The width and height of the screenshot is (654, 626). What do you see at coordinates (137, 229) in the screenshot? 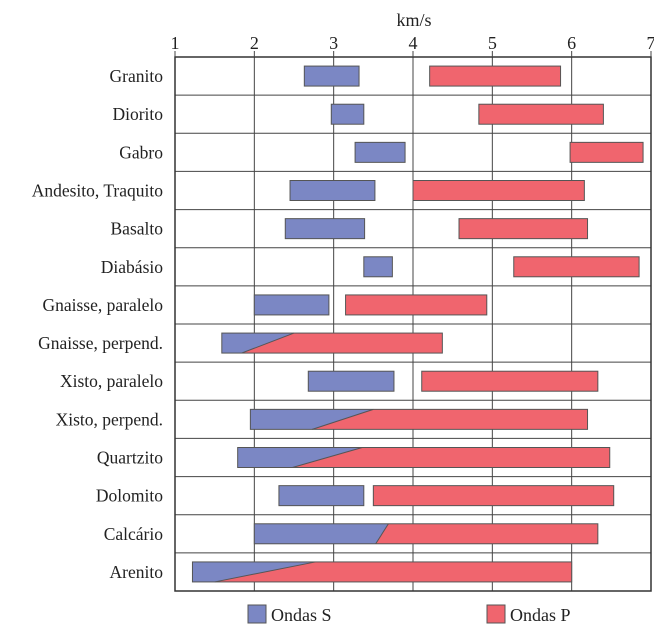
I see `rock-label: Basalto` at bounding box center [137, 229].